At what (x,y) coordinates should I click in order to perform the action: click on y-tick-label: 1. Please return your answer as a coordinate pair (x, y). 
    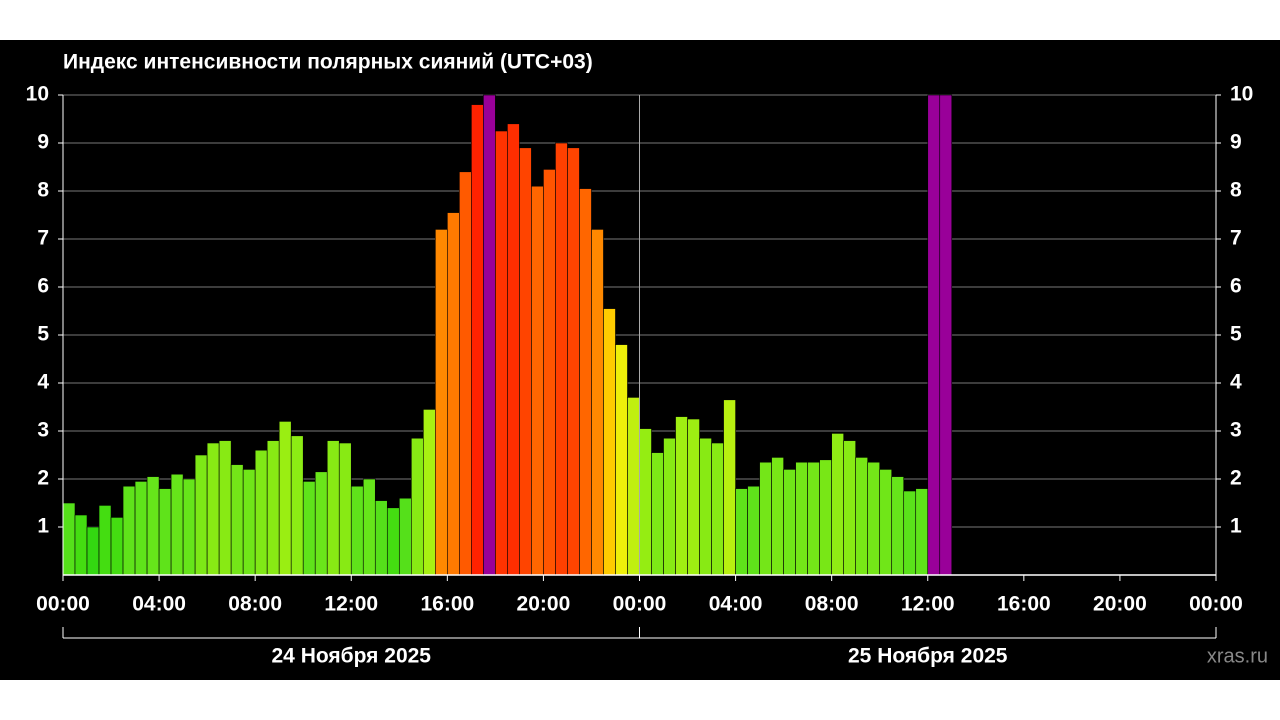
    Looking at the image, I should click on (43, 526).